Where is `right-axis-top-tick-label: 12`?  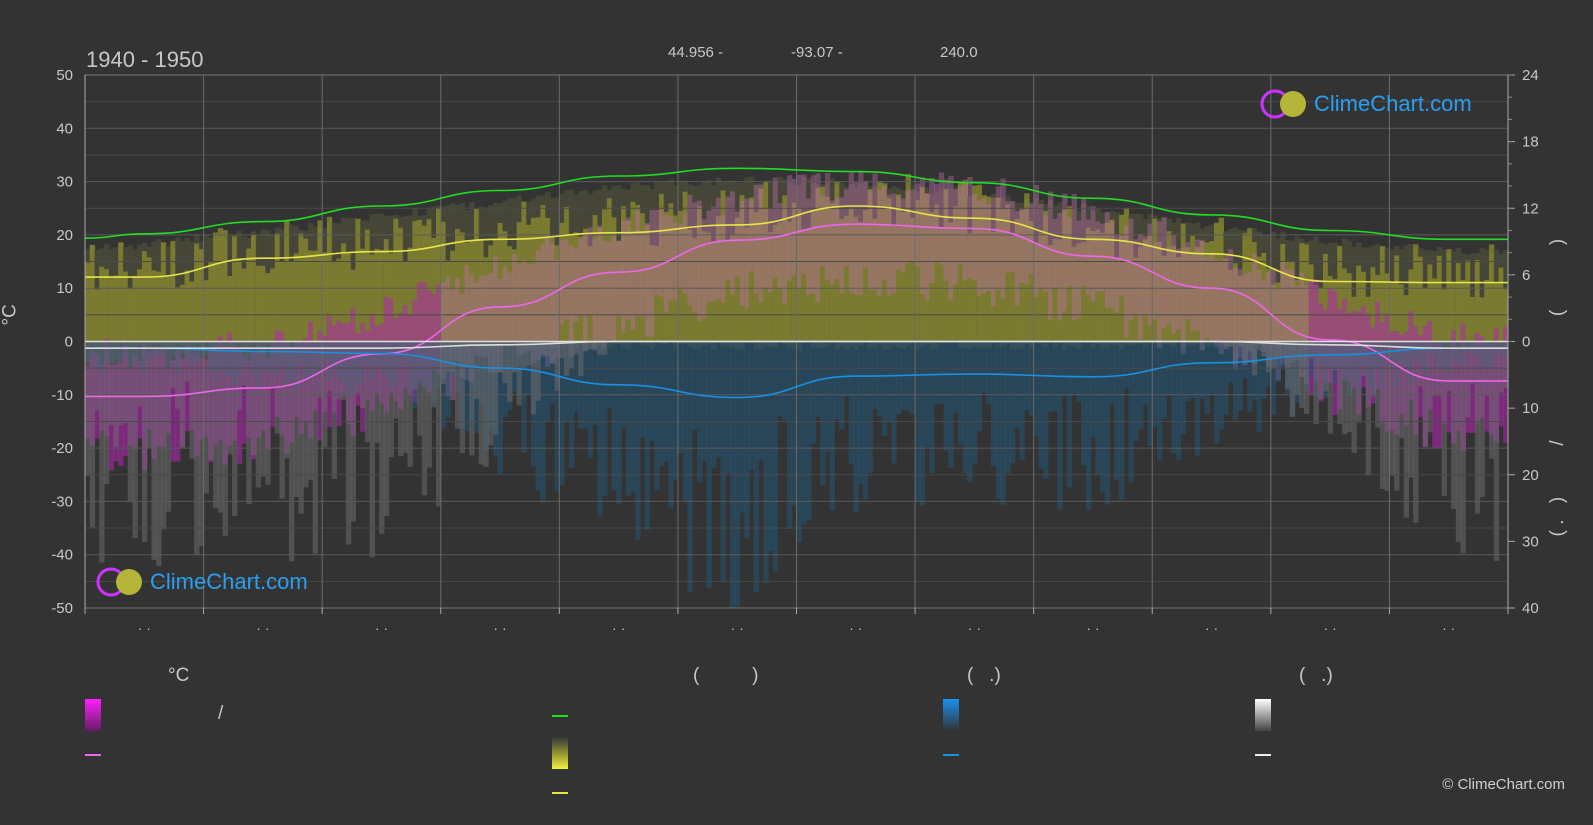 right-axis-top-tick-label: 12 is located at coordinates (1530, 208).